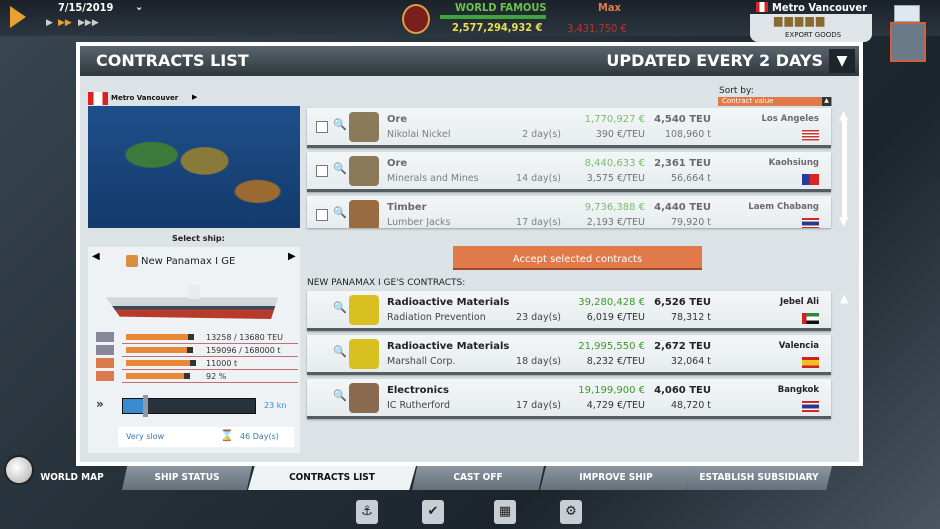 The width and height of the screenshot is (940, 529). I want to click on contract-value: 21,995,550 €, so click(611, 346).